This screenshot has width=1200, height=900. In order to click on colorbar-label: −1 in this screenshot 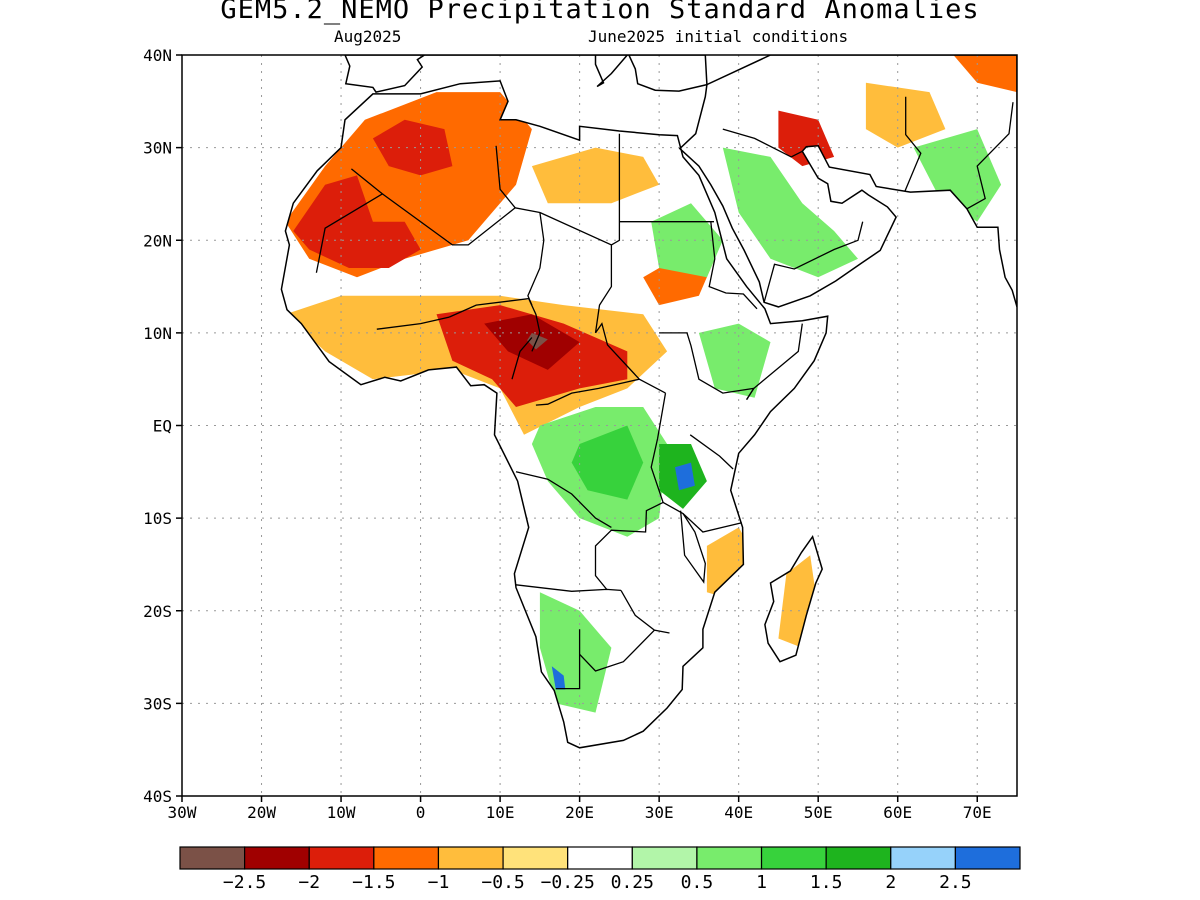, I will do `click(439, 882)`.